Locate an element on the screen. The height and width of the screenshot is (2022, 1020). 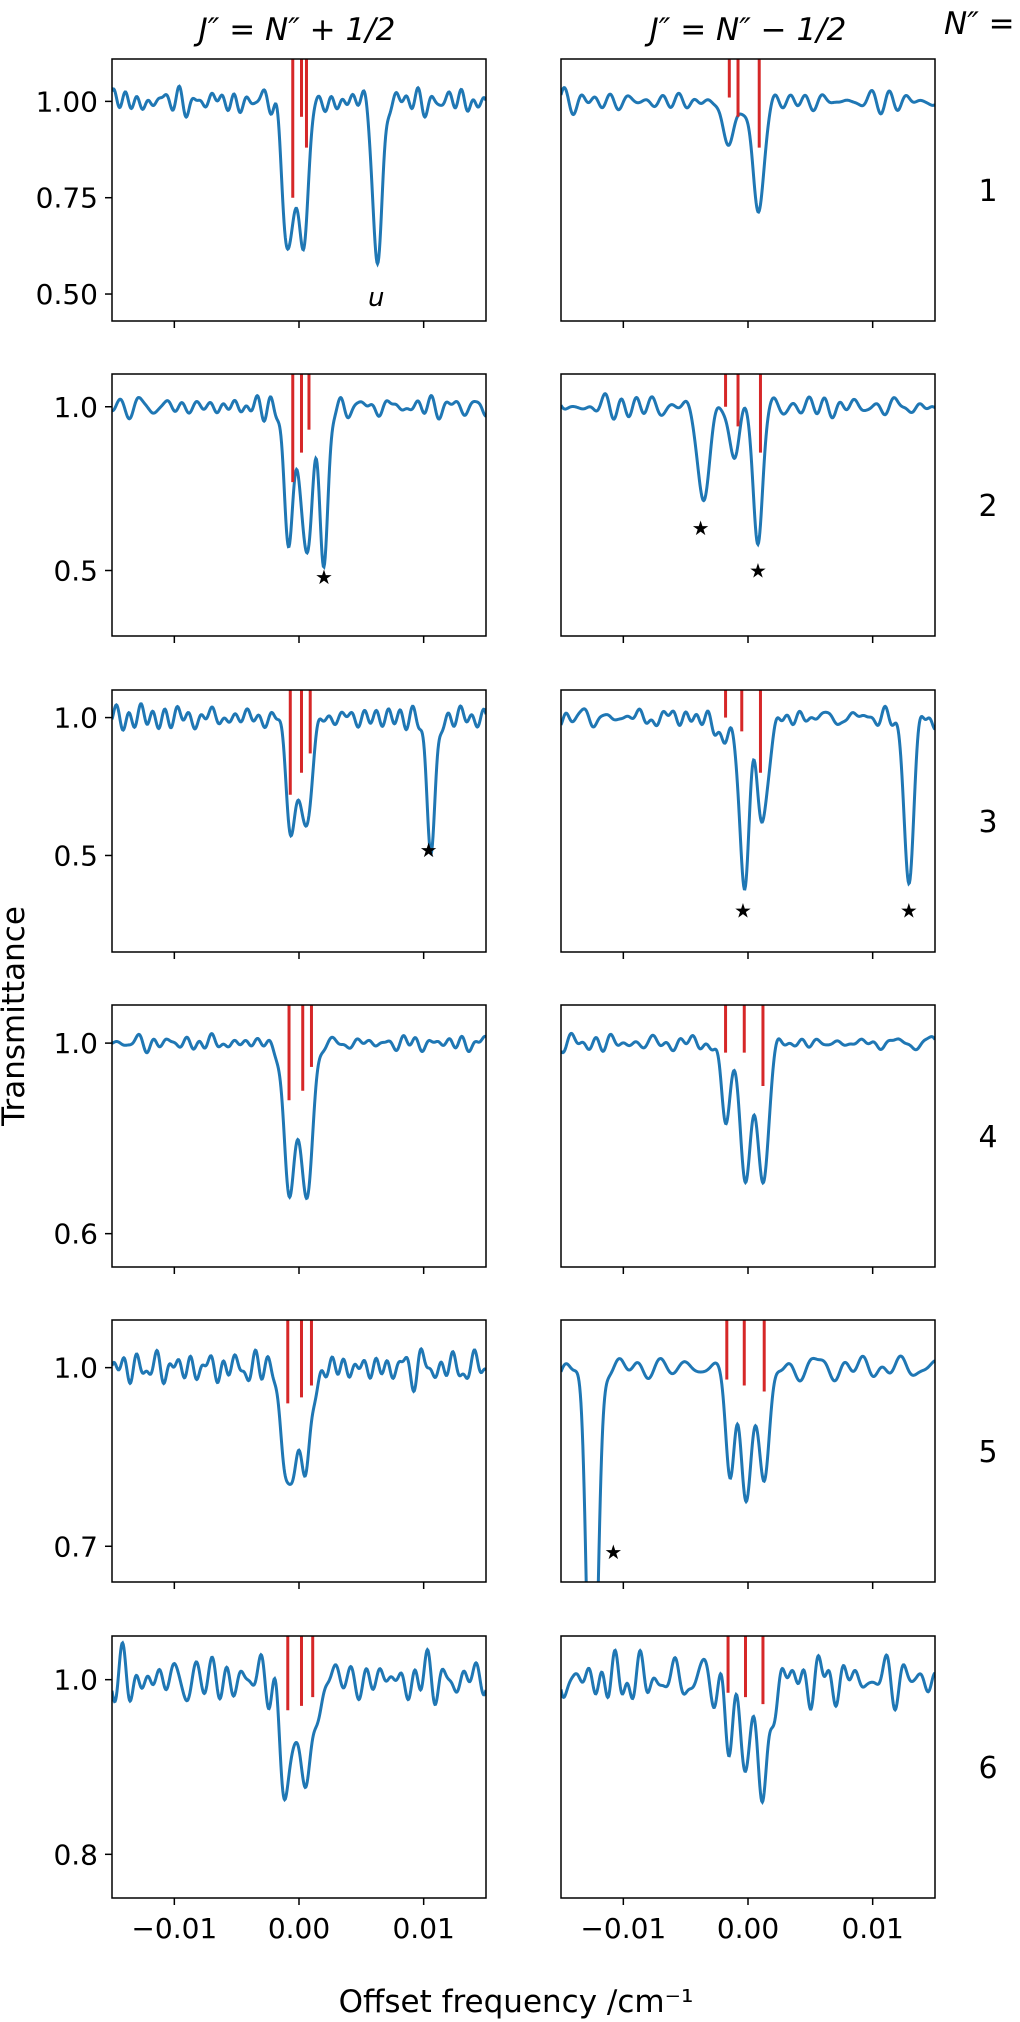
panel-r1-c1: u 0.50 0.75 1.00 is located at coordinates (261, 193).